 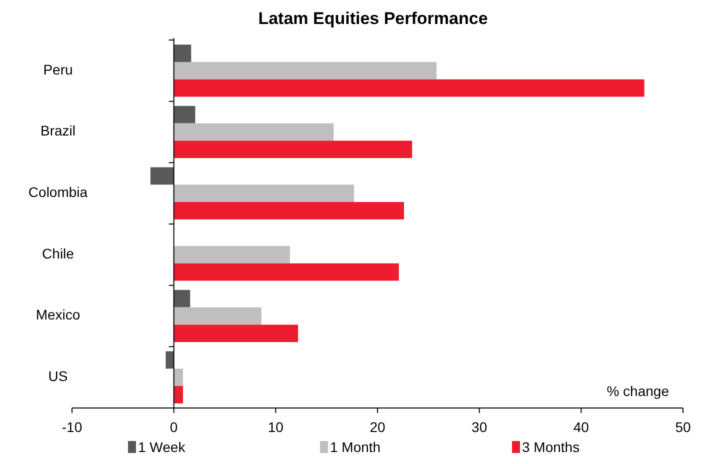 I want to click on legend-label: 1 Month, so click(x=355, y=447).